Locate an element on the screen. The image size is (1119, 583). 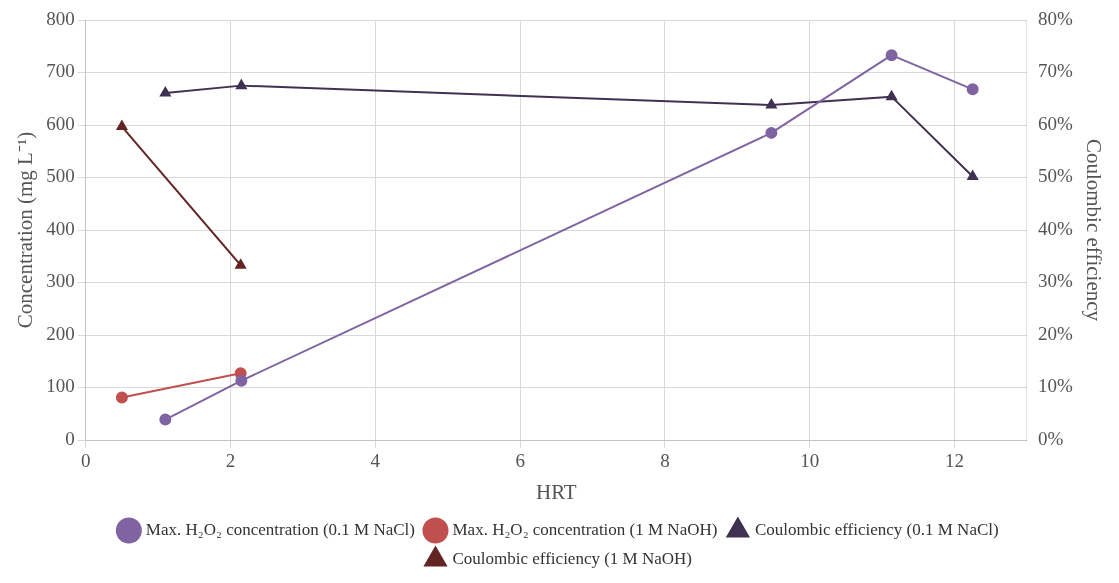
y2-tick-label: 60% is located at coordinates (1055, 123).